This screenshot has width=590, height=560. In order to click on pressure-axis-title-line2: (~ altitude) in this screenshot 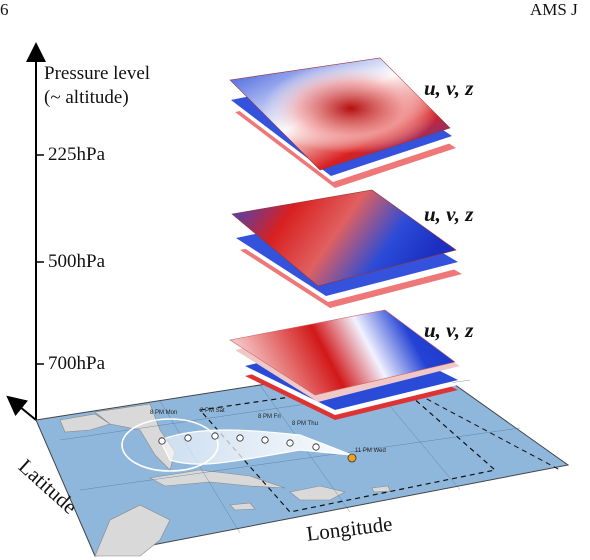, I will do `click(86, 97)`.